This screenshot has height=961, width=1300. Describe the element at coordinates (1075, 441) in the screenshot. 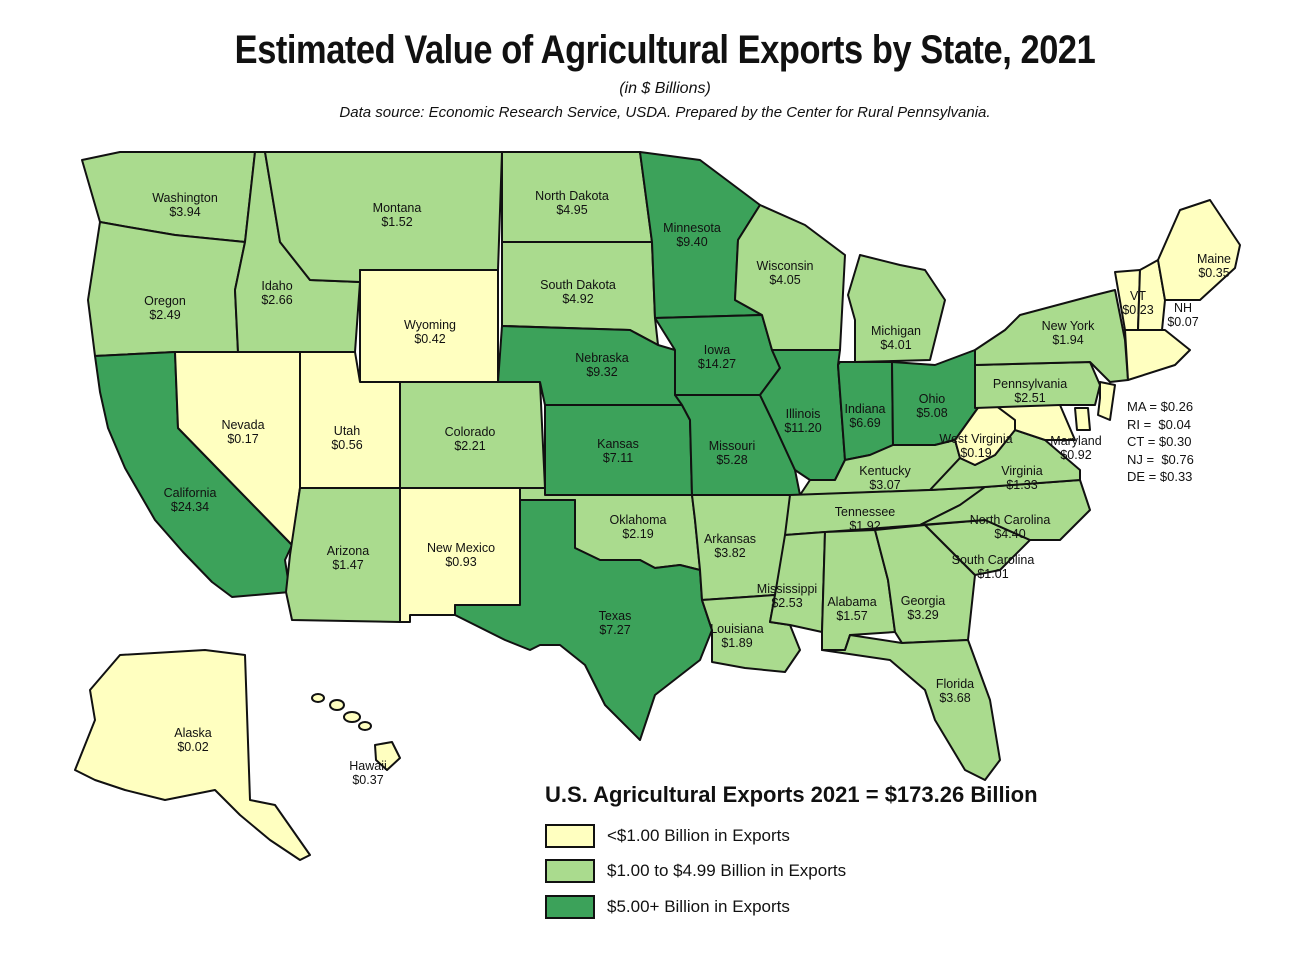

I see `state-name-md: Maryland` at that location.